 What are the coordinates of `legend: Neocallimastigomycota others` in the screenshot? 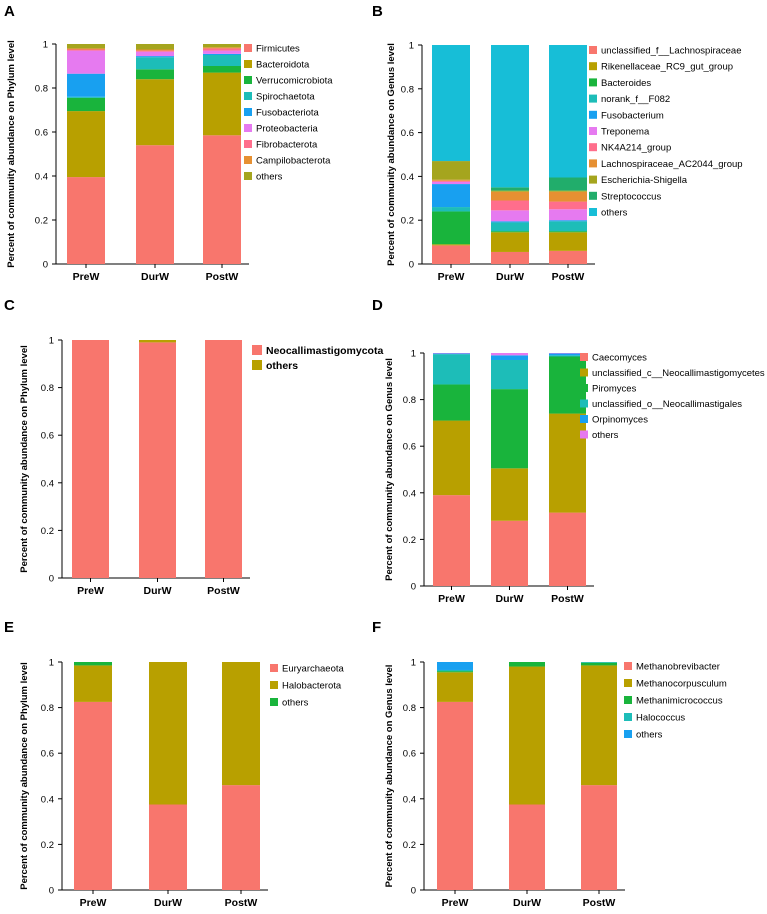 It's located at (317, 358).